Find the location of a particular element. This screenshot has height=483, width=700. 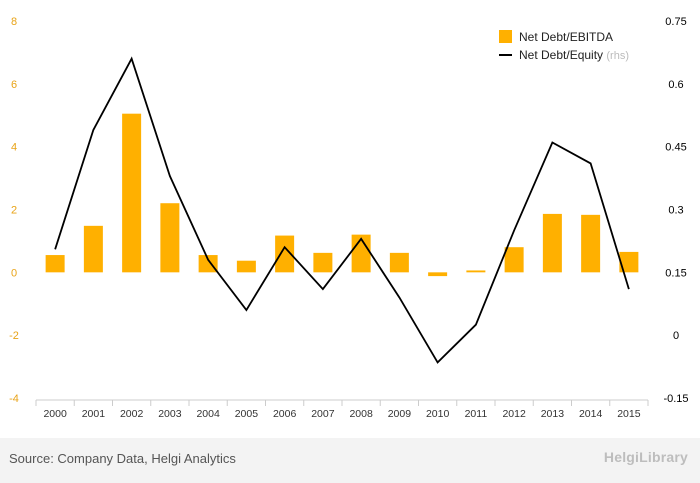

y-right-tick-label: -0.15 is located at coordinates (675, 399).